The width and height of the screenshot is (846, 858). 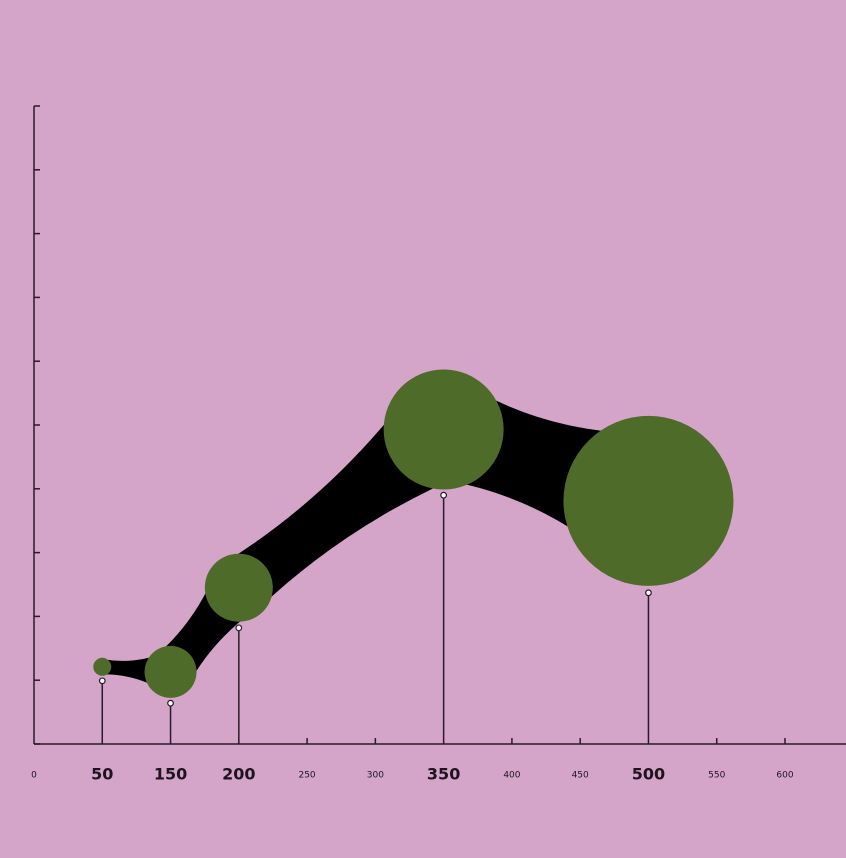 I want to click on x-tick-label: 300, so click(x=375, y=776).